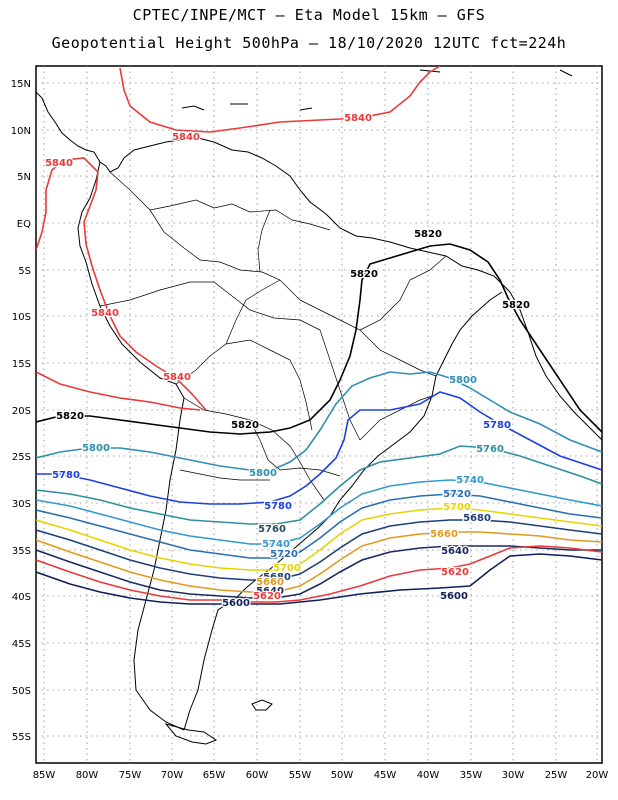  What do you see at coordinates (24, 271) in the screenshot?
I see `latitude-label: 5S` at bounding box center [24, 271].